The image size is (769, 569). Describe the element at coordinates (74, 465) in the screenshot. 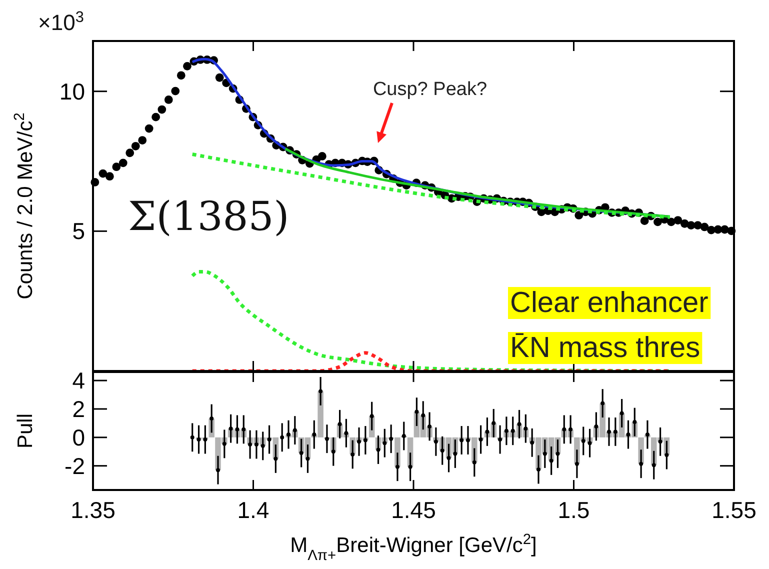

I see `y-tick-label: -2` at that location.